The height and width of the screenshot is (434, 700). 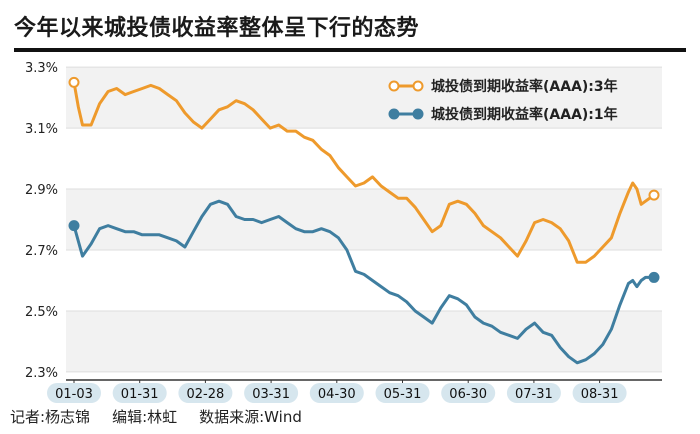 I want to click on x-tick-label: 03-31, so click(x=271, y=394).